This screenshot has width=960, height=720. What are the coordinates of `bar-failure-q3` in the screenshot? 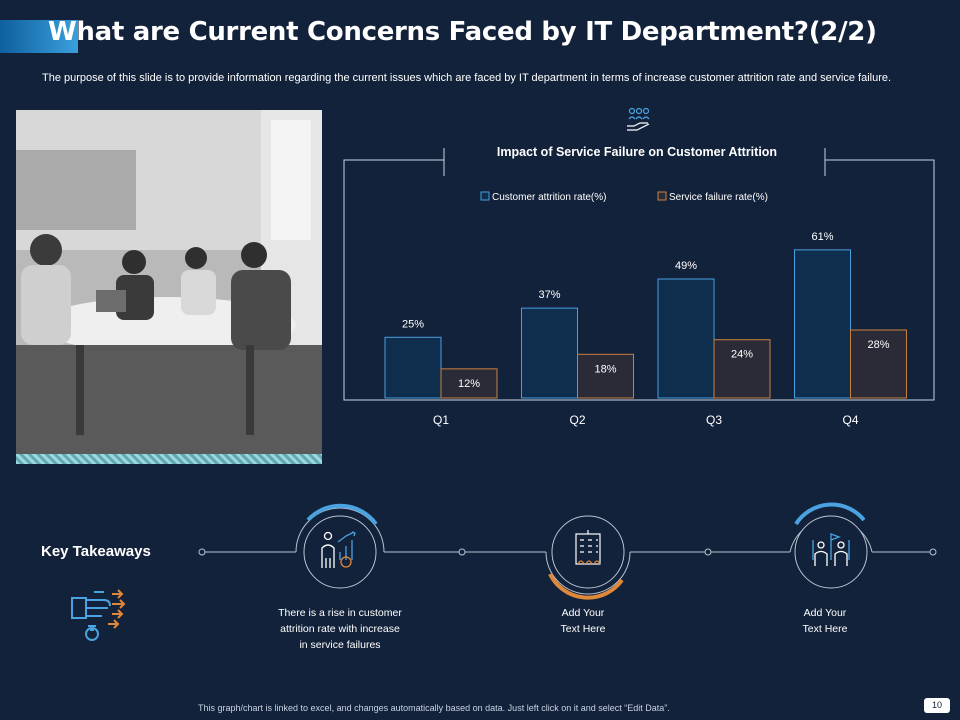 It's located at (742, 369).